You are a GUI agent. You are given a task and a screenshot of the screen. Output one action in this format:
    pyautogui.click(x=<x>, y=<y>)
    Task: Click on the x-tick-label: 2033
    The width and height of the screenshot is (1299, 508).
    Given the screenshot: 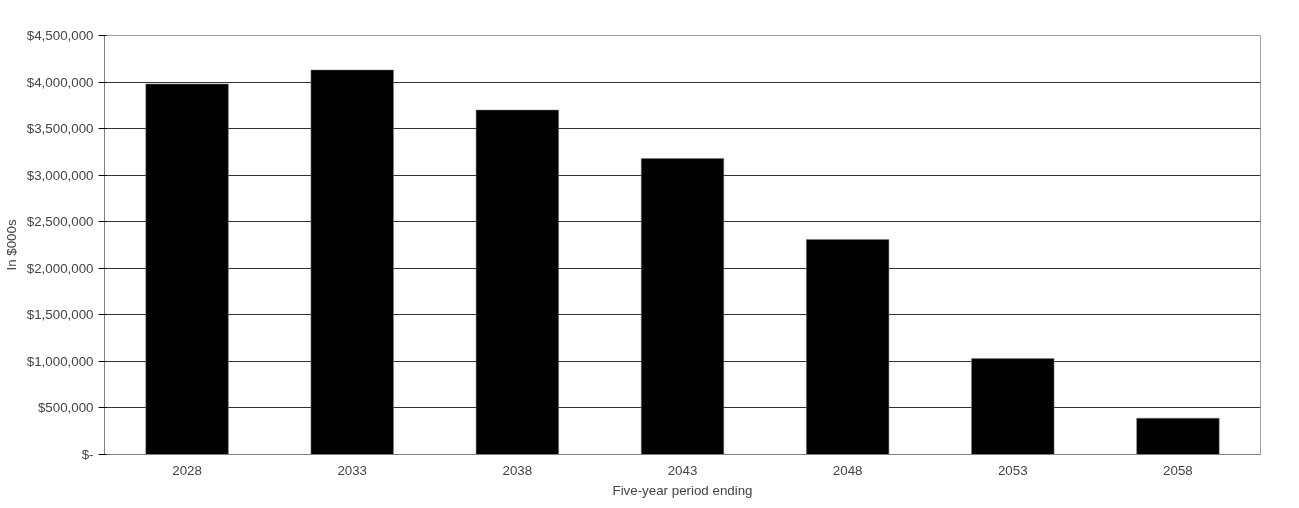 What is the action you would take?
    pyautogui.click(x=352, y=470)
    